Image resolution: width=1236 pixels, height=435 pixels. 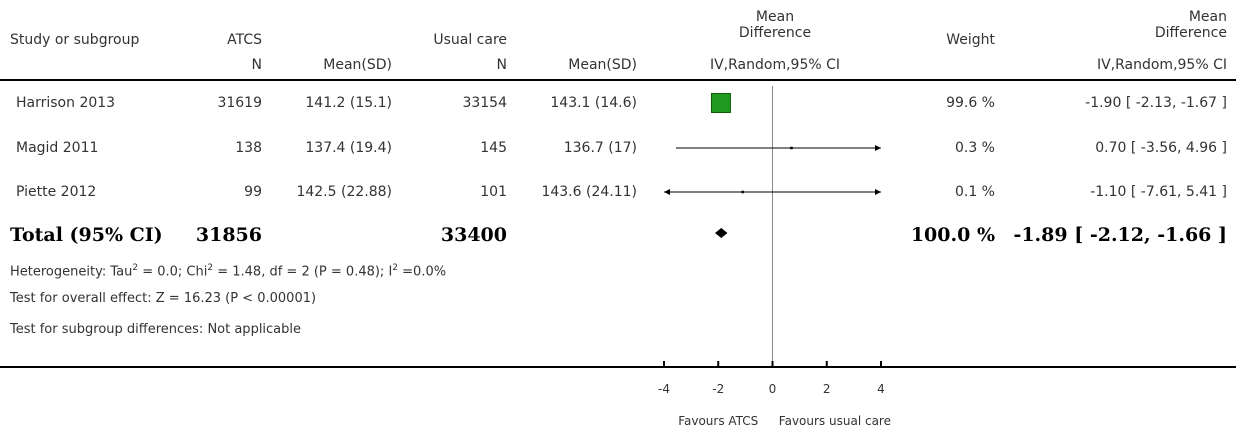 What do you see at coordinates (86, 235) in the screenshot?
I see `total-label: Total (95% CI)` at bounding box center [86, 235].